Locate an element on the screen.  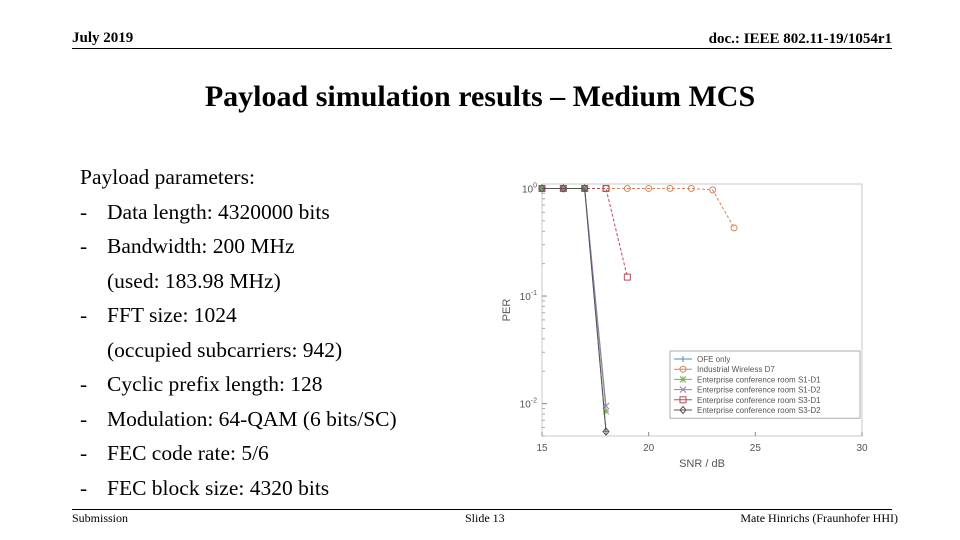
y-tick-label: 10⁰ is located at coordinates (529, 188).